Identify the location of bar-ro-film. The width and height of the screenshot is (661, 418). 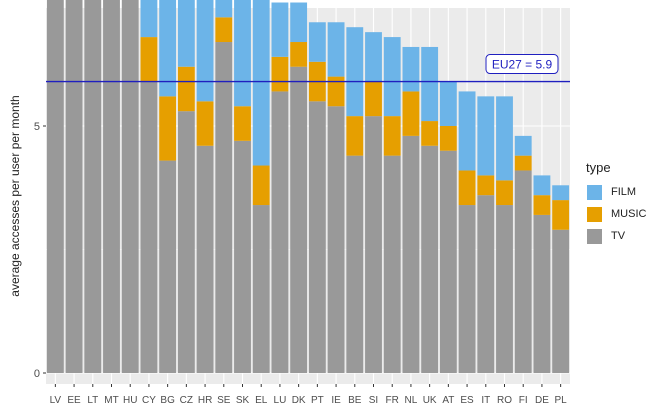
(504, 138).